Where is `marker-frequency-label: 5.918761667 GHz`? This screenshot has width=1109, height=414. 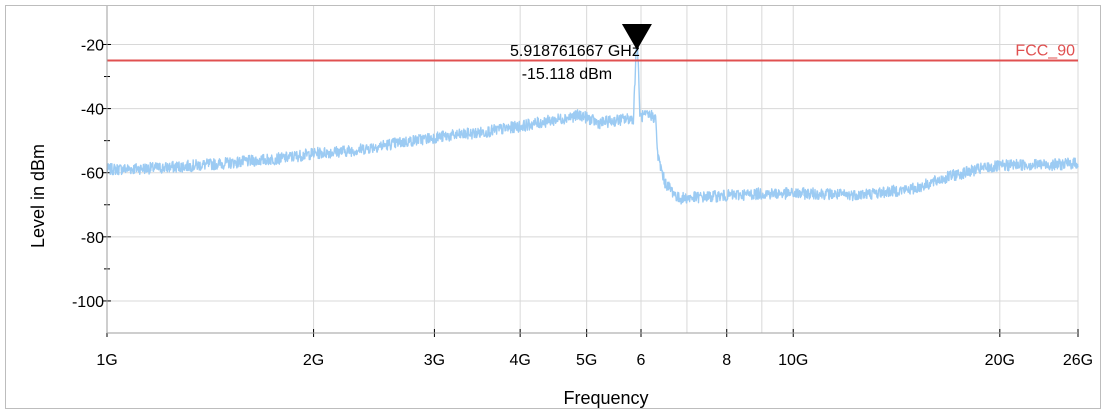 marker-frequency-label: 5.918761667 GHz is located at coordinates (575, 51).